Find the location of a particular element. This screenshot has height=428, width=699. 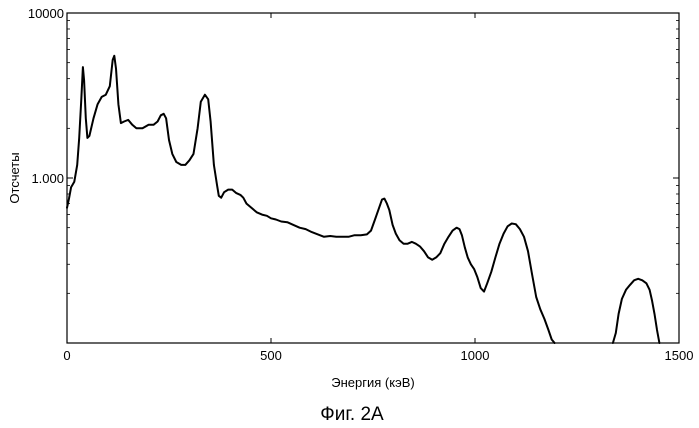

x-tick-label: 500 is located at coordinates (271, 355).